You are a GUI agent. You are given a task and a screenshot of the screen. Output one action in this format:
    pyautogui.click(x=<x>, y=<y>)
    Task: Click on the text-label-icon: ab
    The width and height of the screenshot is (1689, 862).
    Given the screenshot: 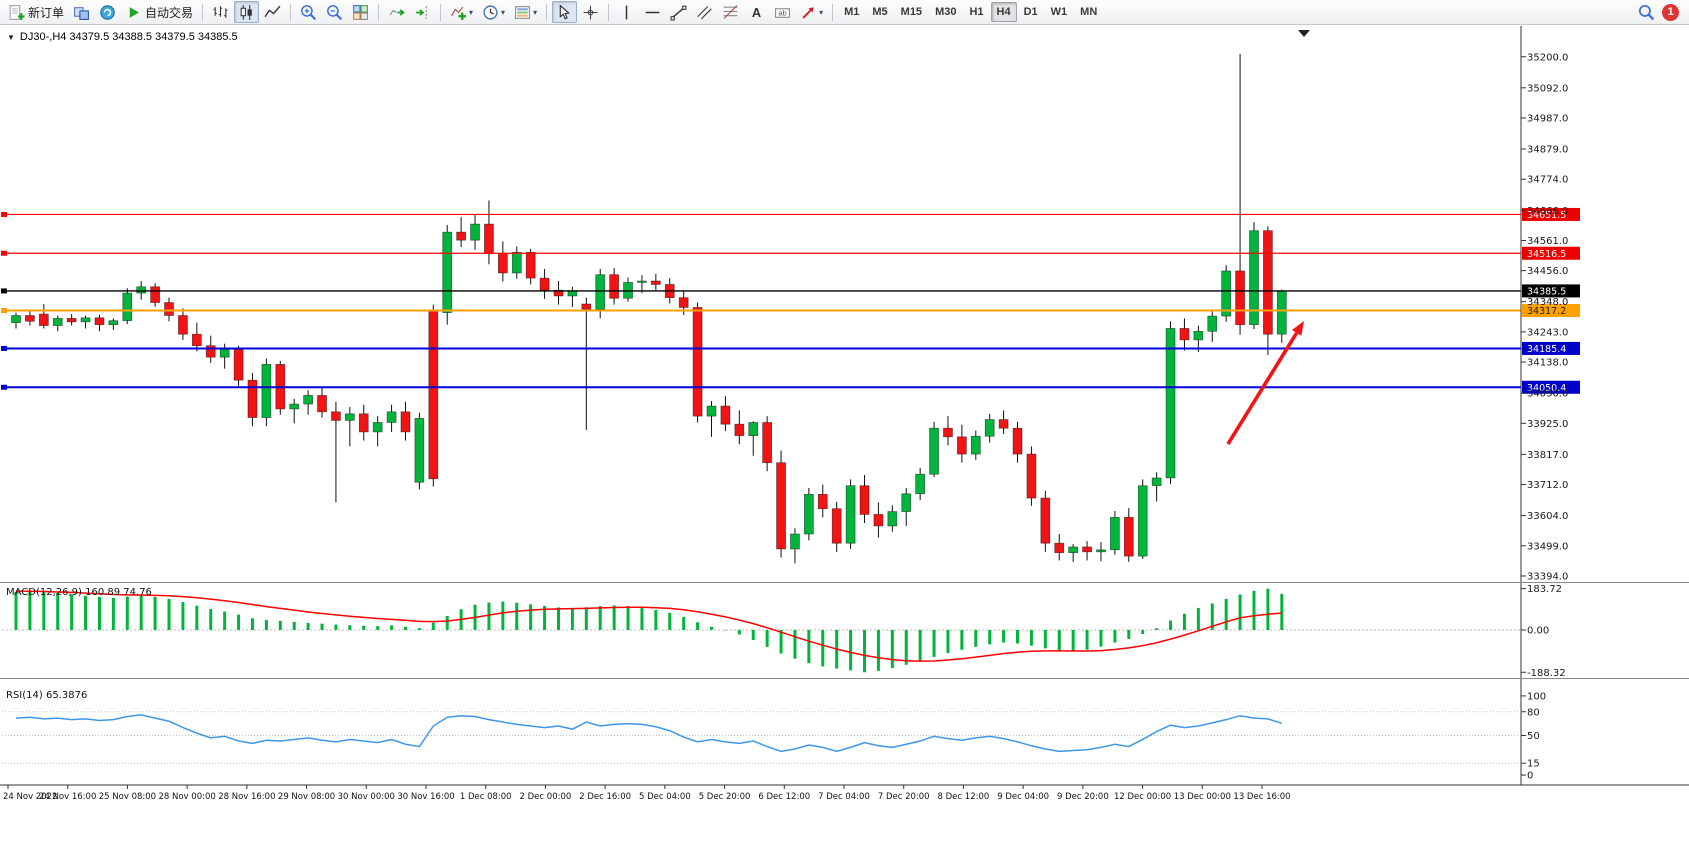 What is the action you would take?
    pyautogui.click(x=783, y=12)
    